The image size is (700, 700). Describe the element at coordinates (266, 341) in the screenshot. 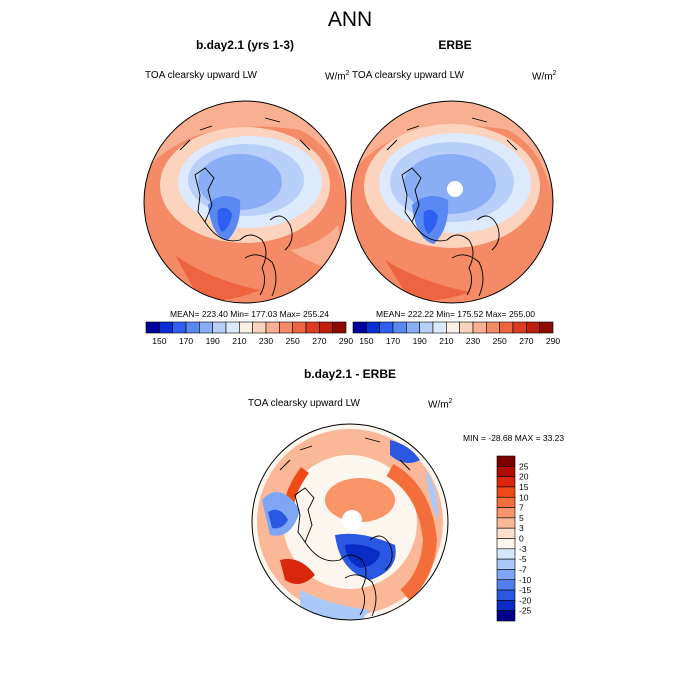

I see `colorbar-panel1-tick-label: 230` at that location.